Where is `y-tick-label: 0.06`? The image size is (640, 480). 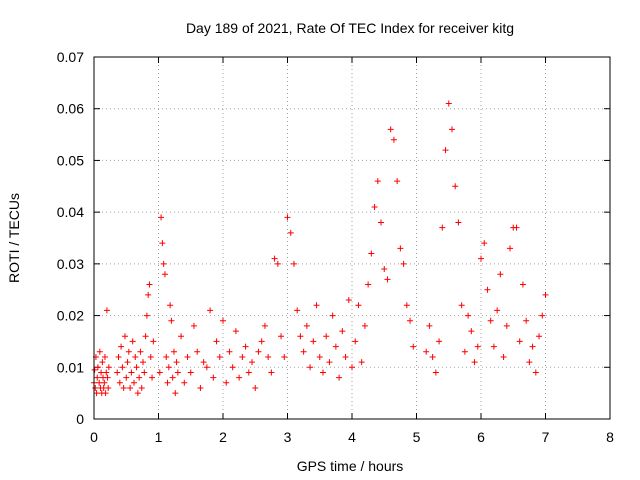
y-tick-label: 0.06 is located at coordinates (70, 109).